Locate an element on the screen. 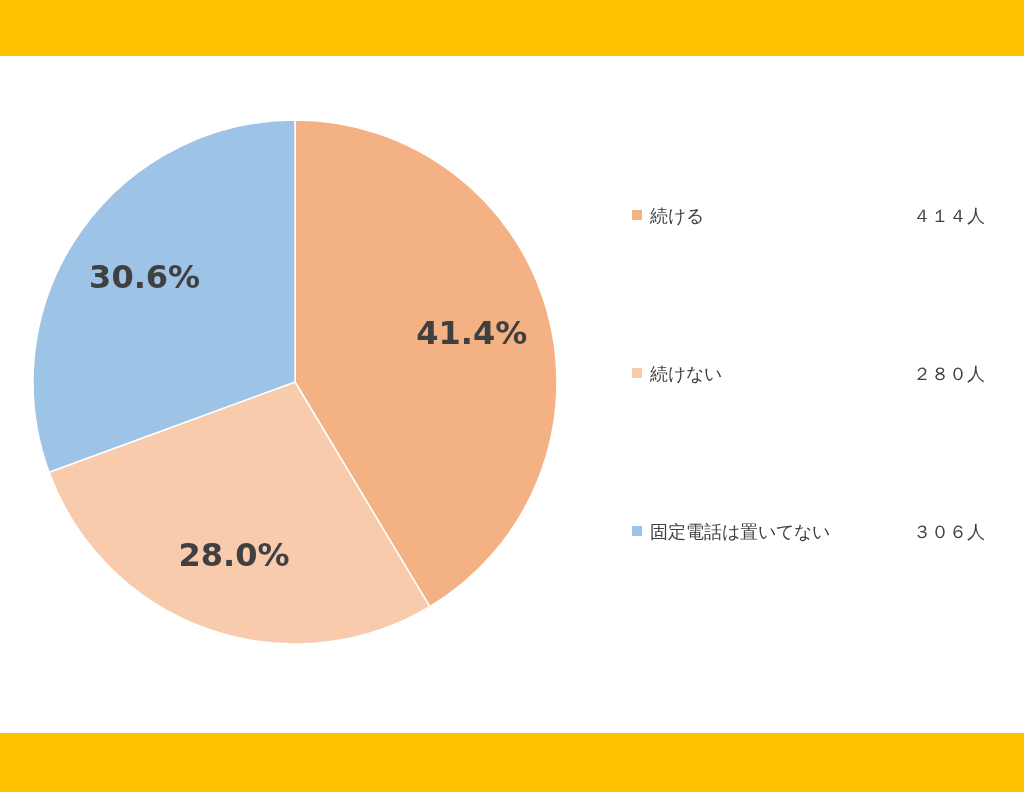 The width and height of the screenshot is (1024, 792). text: ３０６人 is located at coordinates (949, 531).